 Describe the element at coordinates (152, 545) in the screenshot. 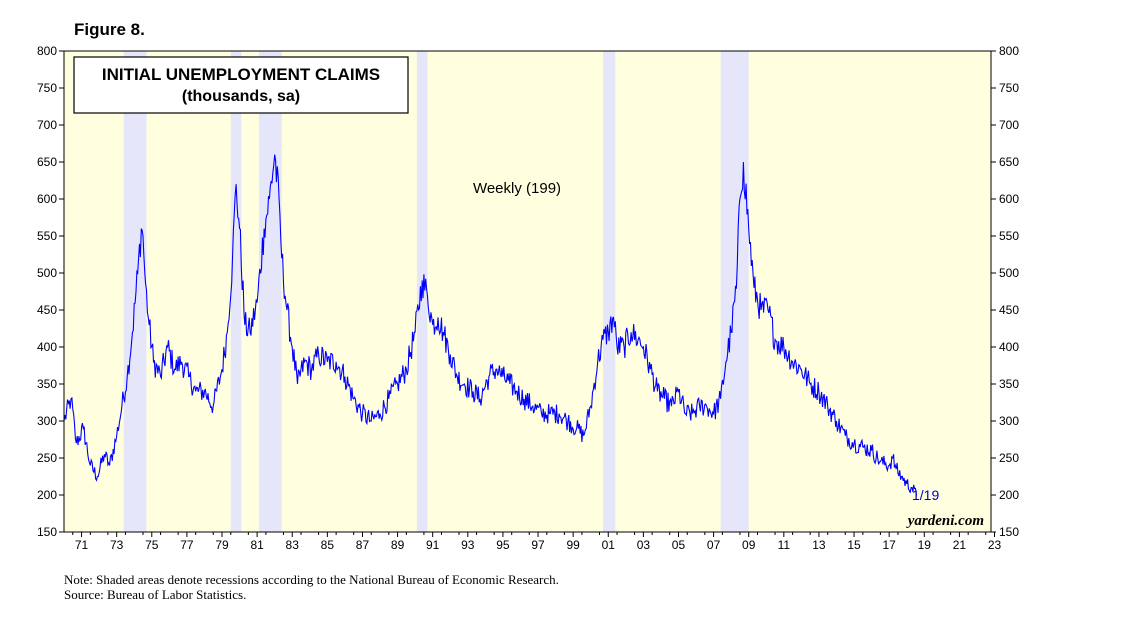

I see `x-tick-label: 75` at that location.